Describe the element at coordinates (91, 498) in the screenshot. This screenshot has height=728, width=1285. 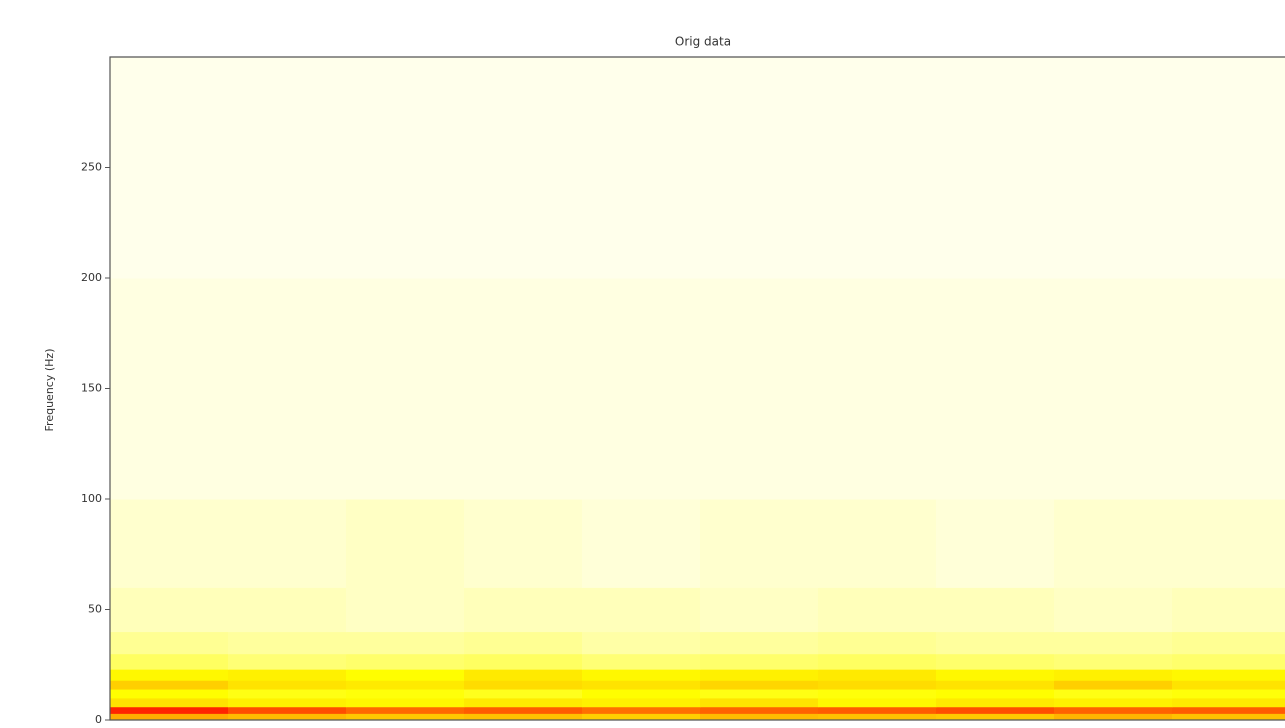
I see `y-tick-label: 100` at that location.